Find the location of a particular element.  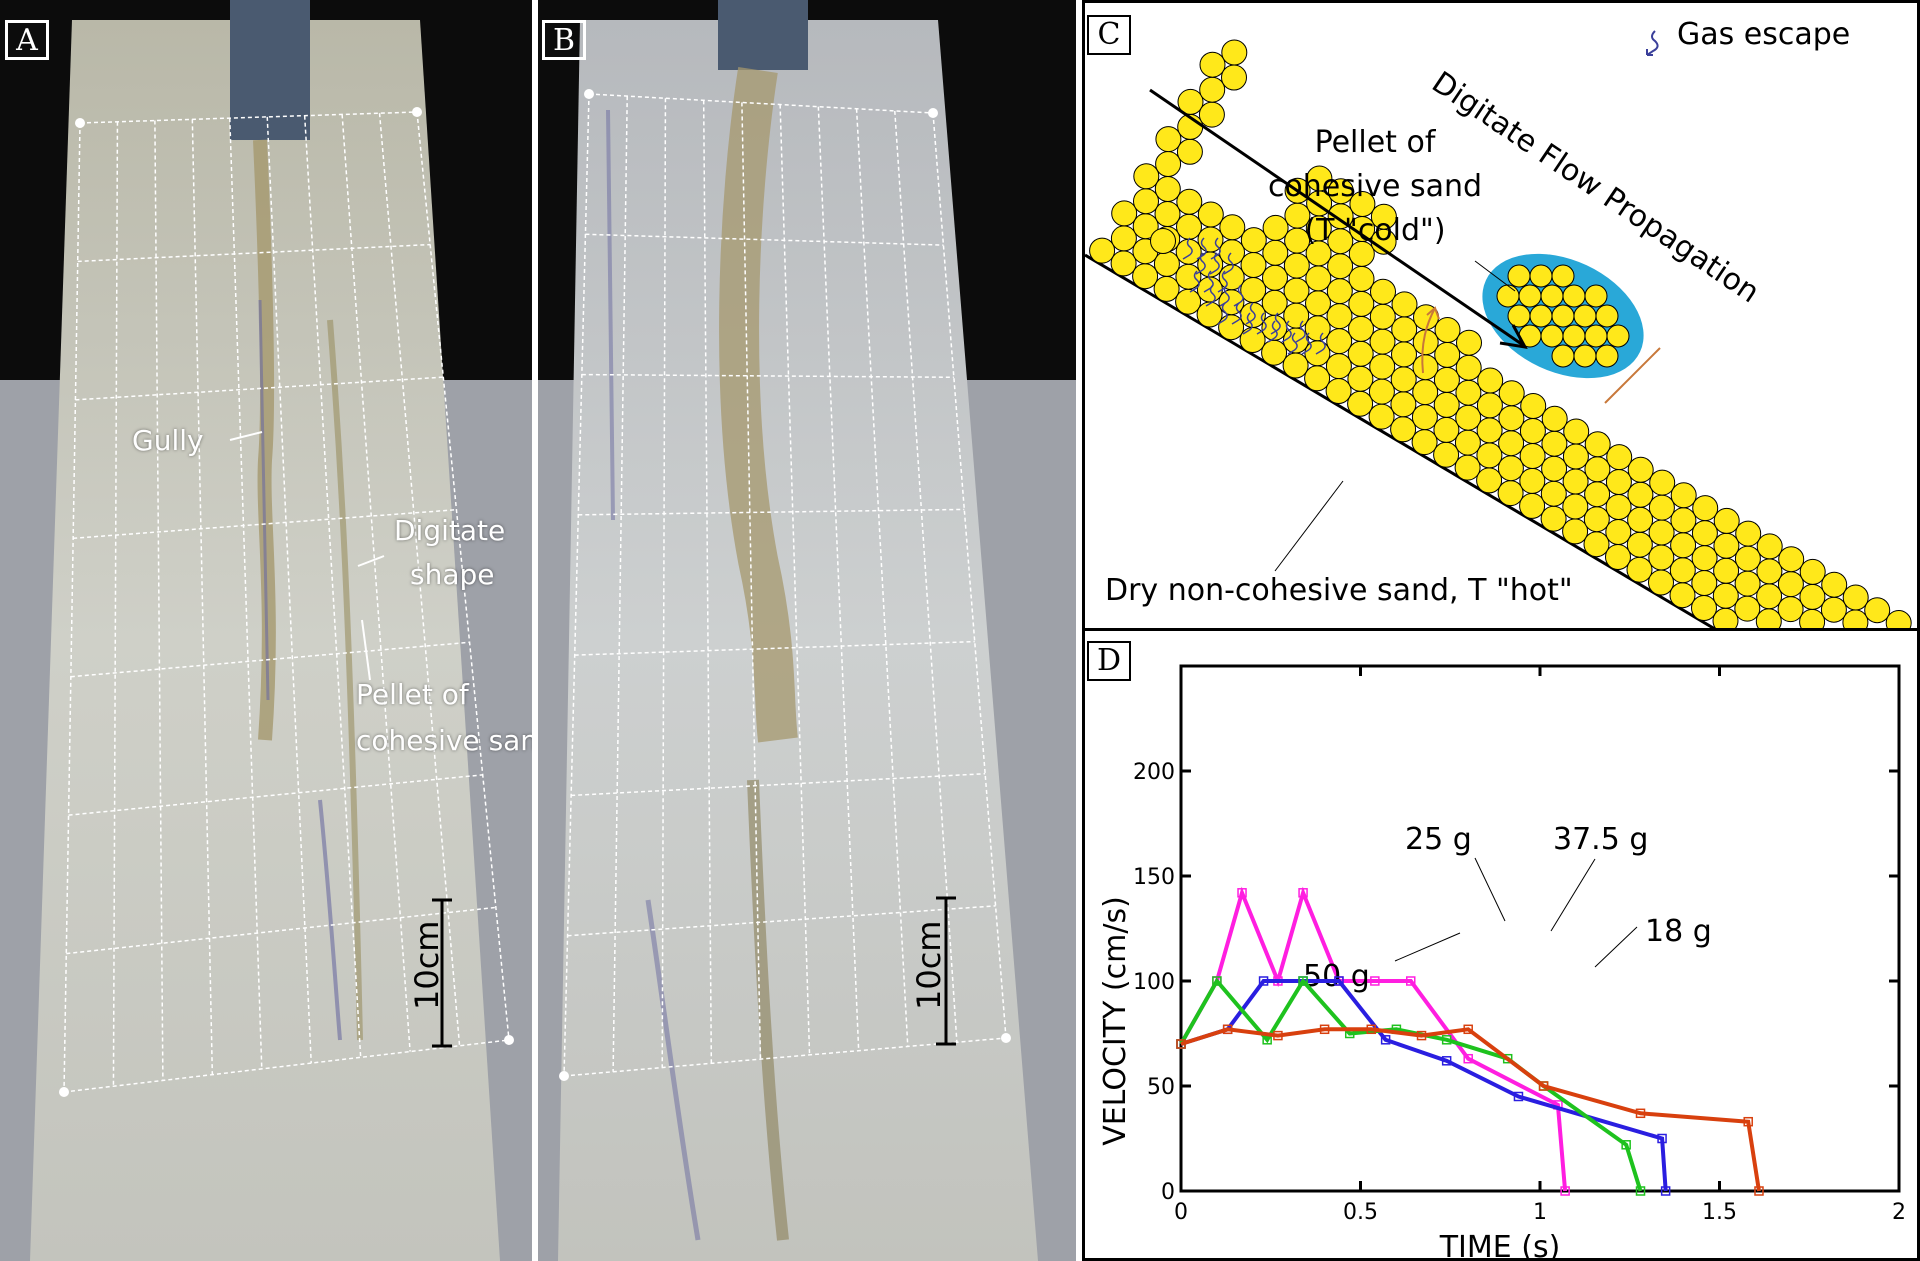

x-tick-label: 2 is located at coordinates (1899, 1212).